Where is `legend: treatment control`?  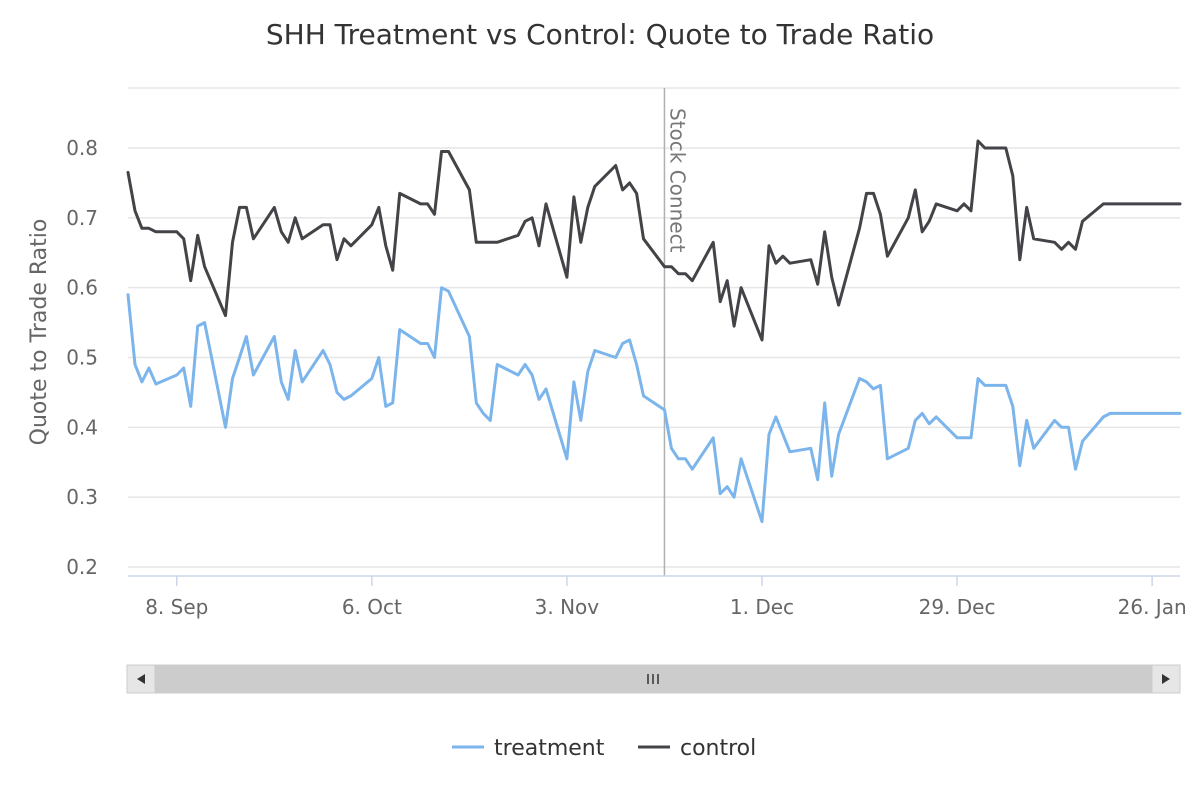
legend: treatment control is located at coordinates (604, 748).